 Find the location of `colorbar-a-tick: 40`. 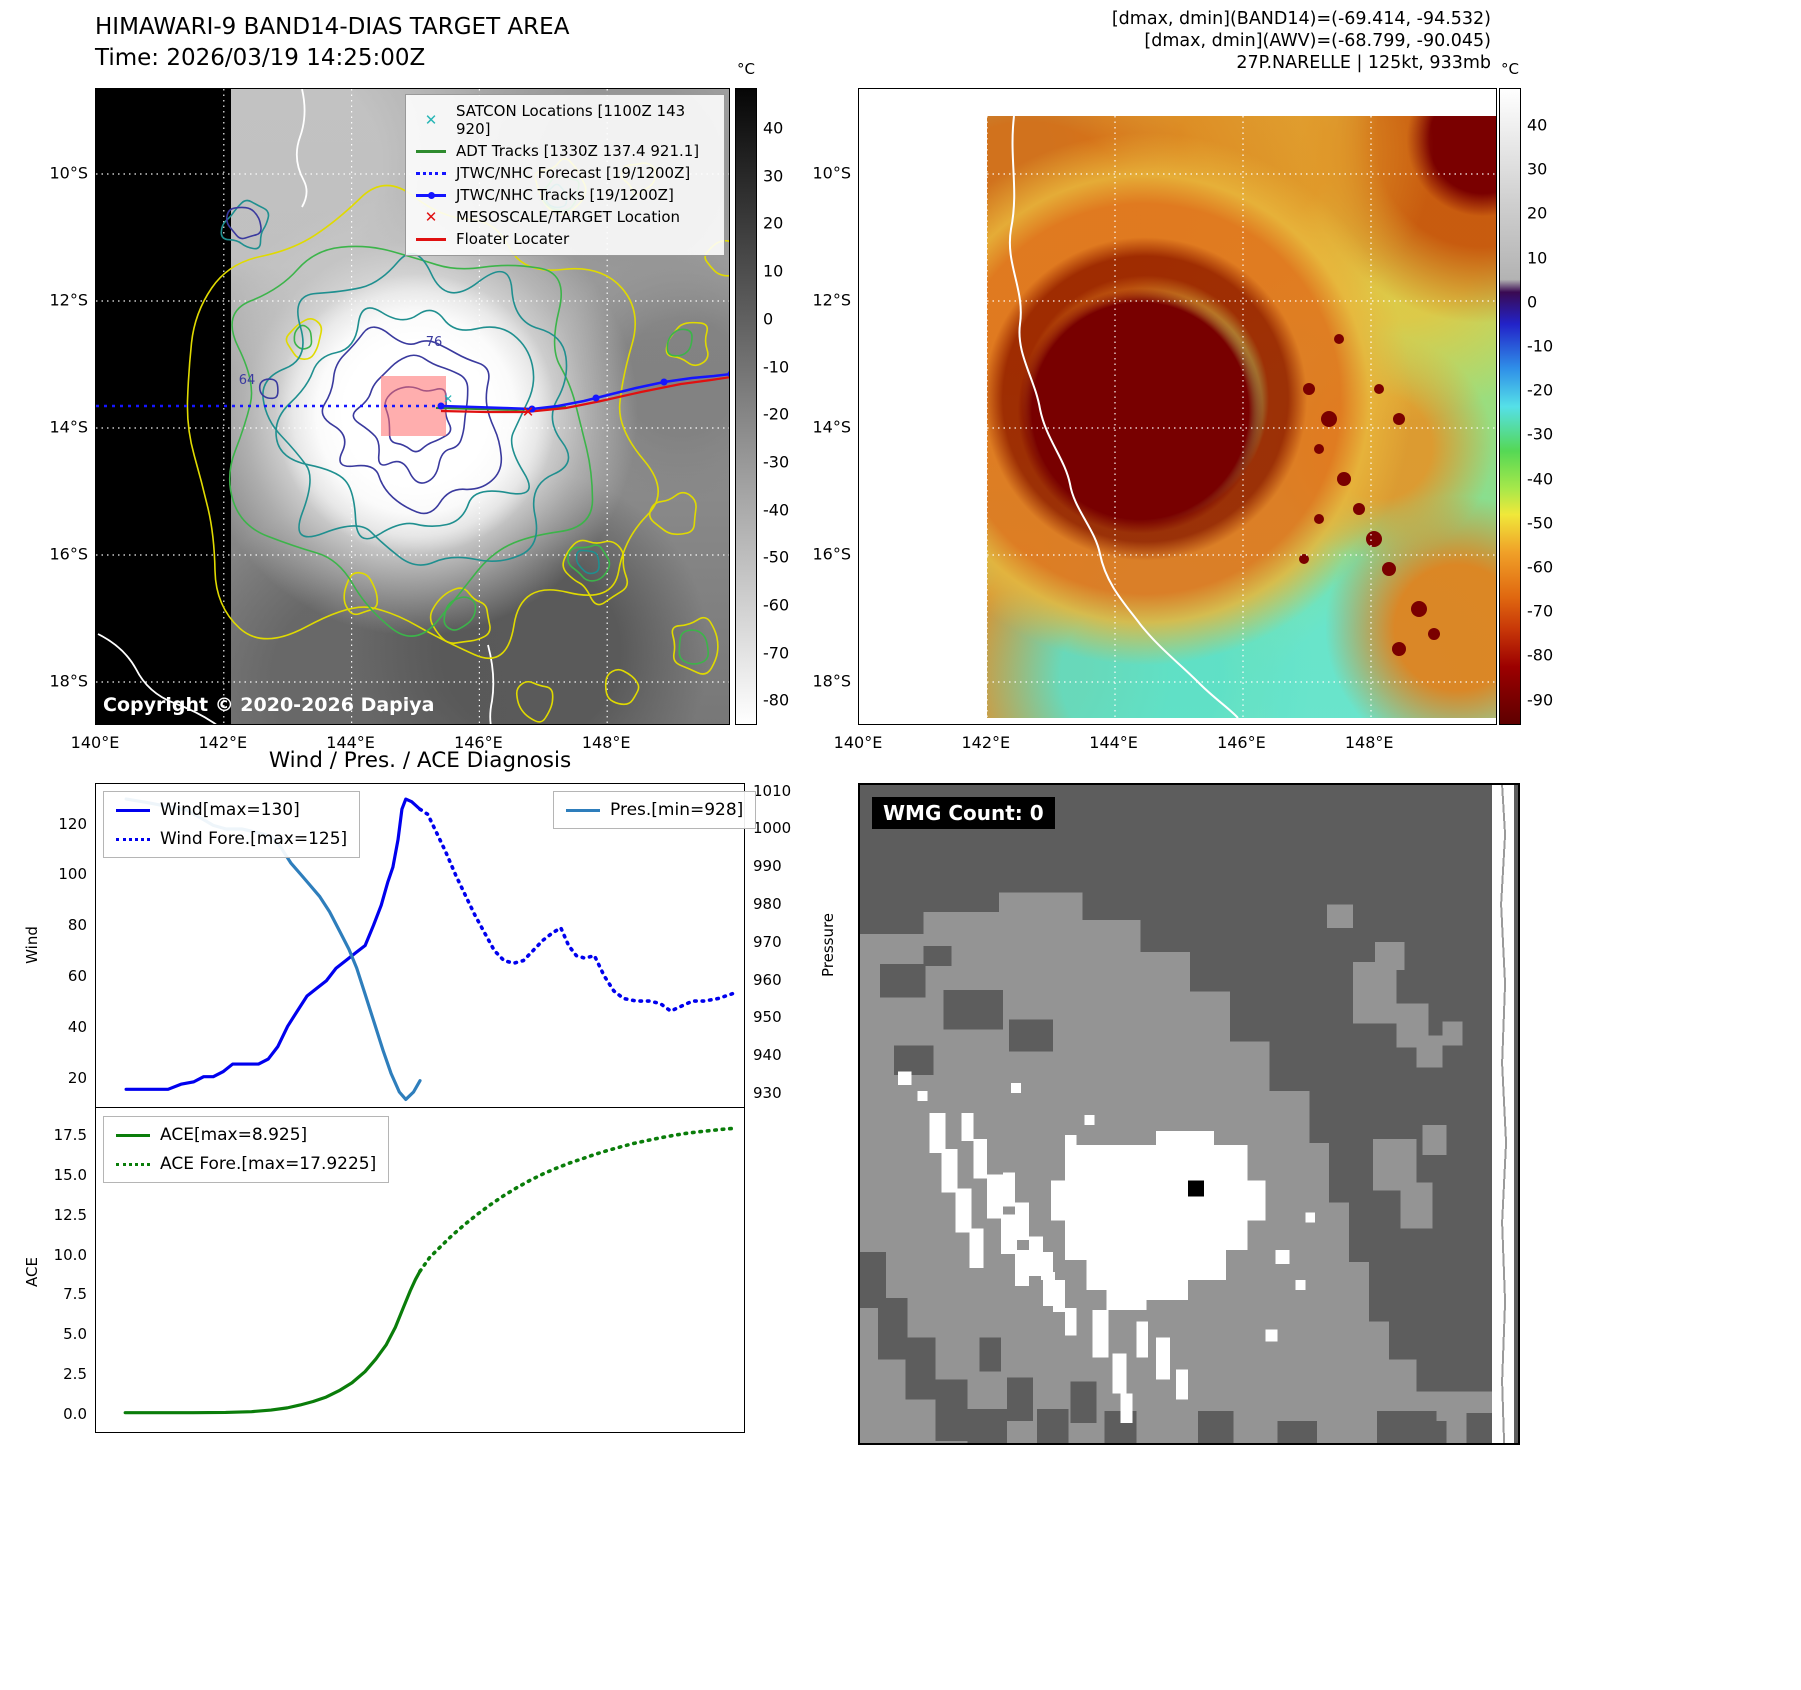

colorbar-a-tick: 40 is located at coordinates (773, 128).